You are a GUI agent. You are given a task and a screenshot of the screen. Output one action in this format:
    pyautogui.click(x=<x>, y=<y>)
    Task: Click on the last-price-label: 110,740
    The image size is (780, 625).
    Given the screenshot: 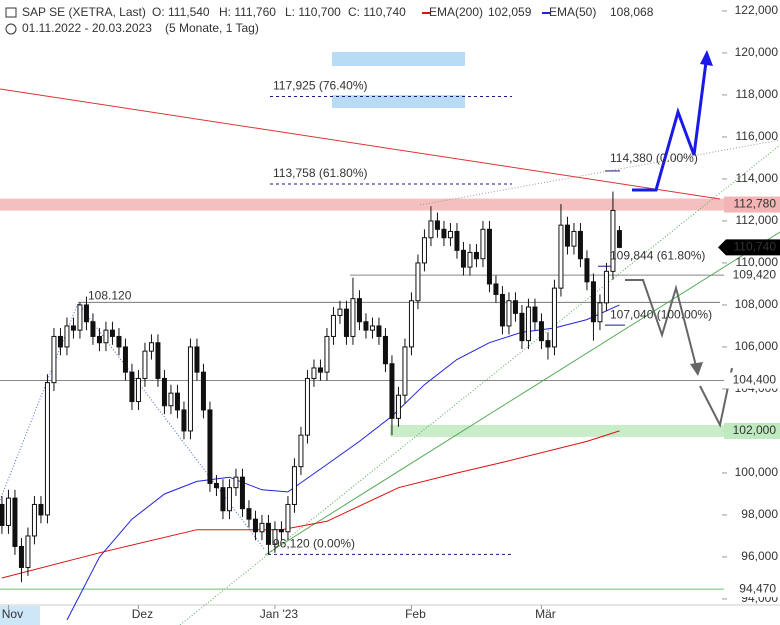 What is the action you would take?
    pyautogui.click(x=755, y=247)
    